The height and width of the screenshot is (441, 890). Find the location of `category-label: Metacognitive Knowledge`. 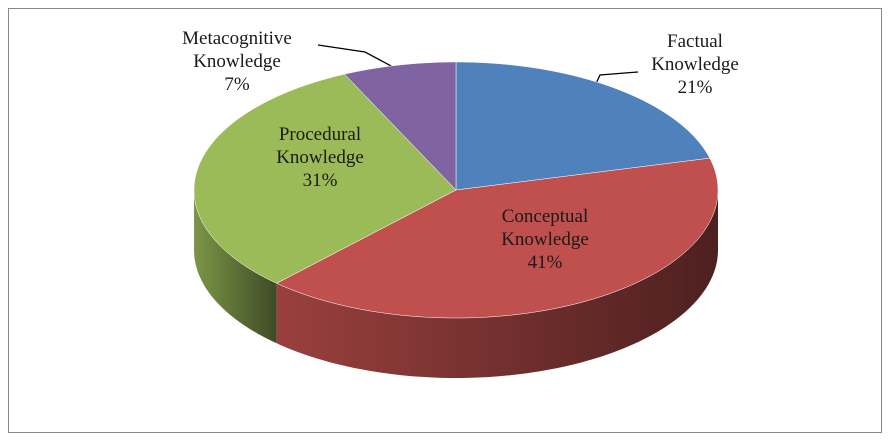

category-label: Metacognitive Knowledge is located at coordinates (237, 50).